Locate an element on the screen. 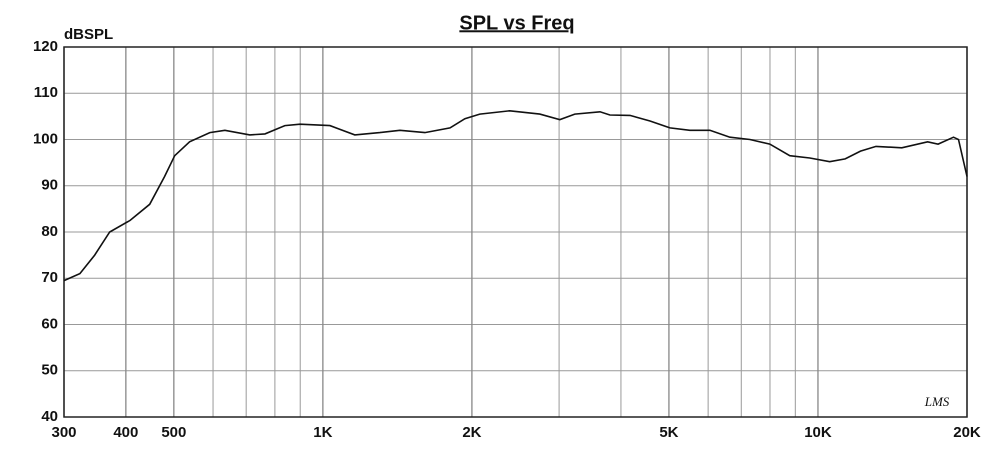 The image size is (1000, 459). y-tick-label: 110 is located at coordinates (46, 92).